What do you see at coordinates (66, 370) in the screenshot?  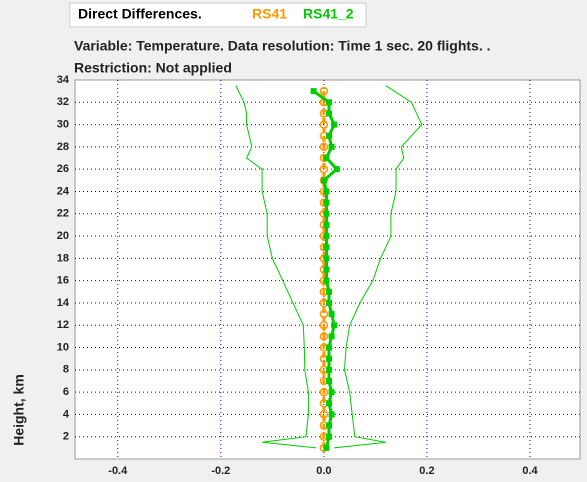 I see `y-tick-label: 8` at bounding box center [66, 370].